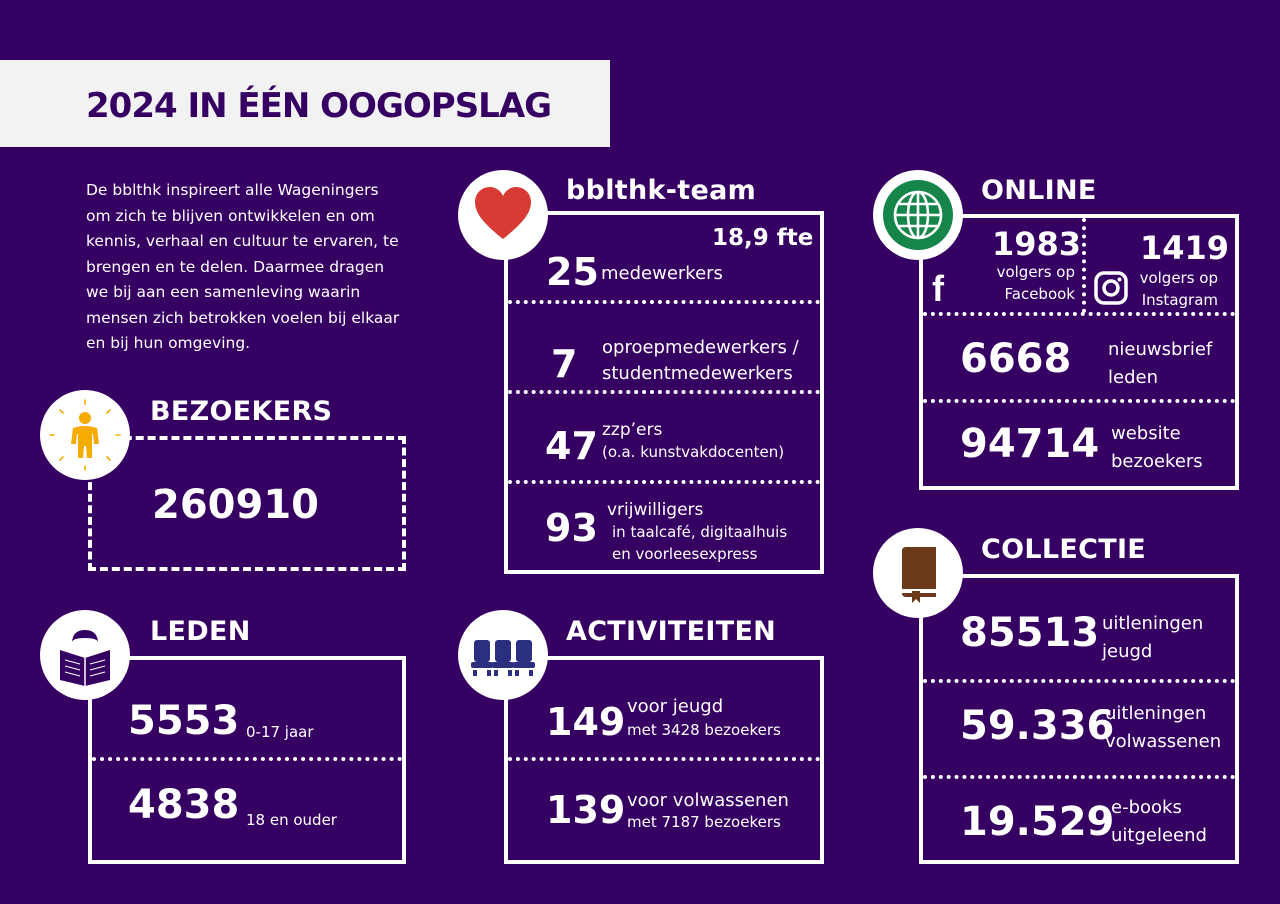 This screenshot has height=904, width=1280. Describe the element at coordinates (571, 446) in the screenshot. I see `team-value: 47` at that location.